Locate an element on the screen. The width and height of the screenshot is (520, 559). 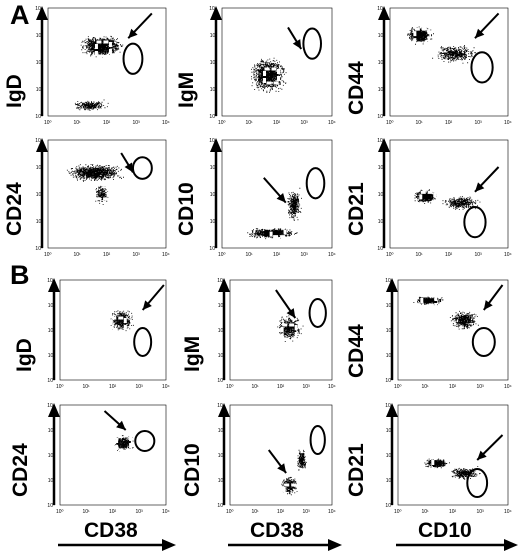
igm-population-marker is located at coordinates (271, 76).